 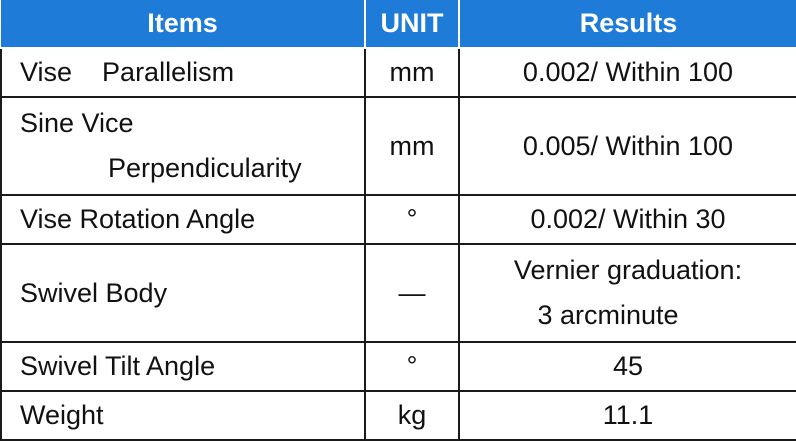 What do you see at coordinates (608, 315) in the screenshot?
I see `cell-text: 3 arcminute` at bounding box center [608, 315].